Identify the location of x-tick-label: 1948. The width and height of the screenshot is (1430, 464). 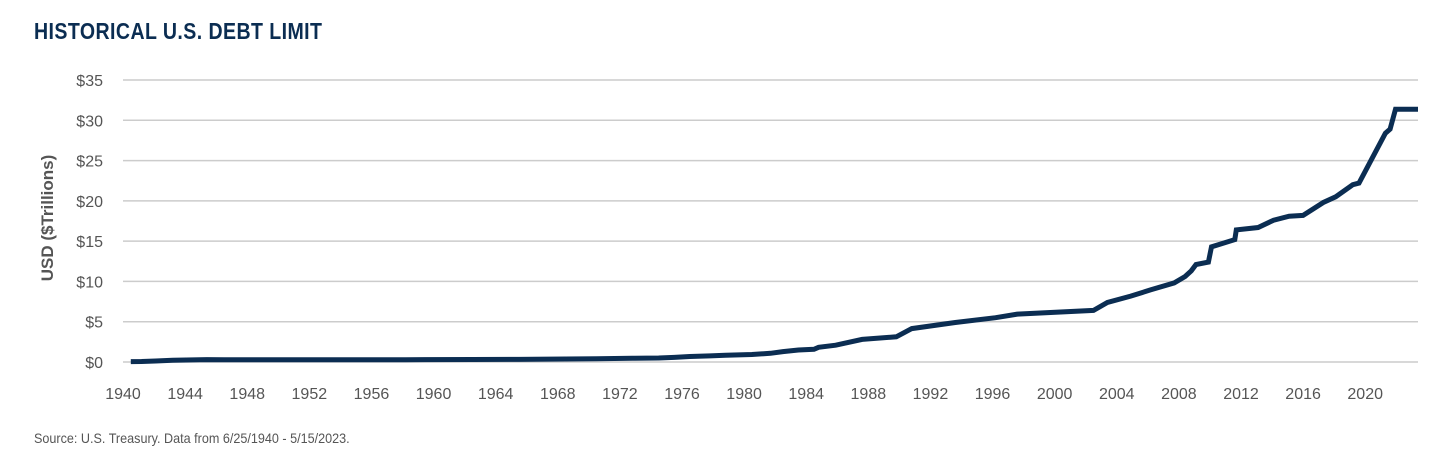
(247, 394).